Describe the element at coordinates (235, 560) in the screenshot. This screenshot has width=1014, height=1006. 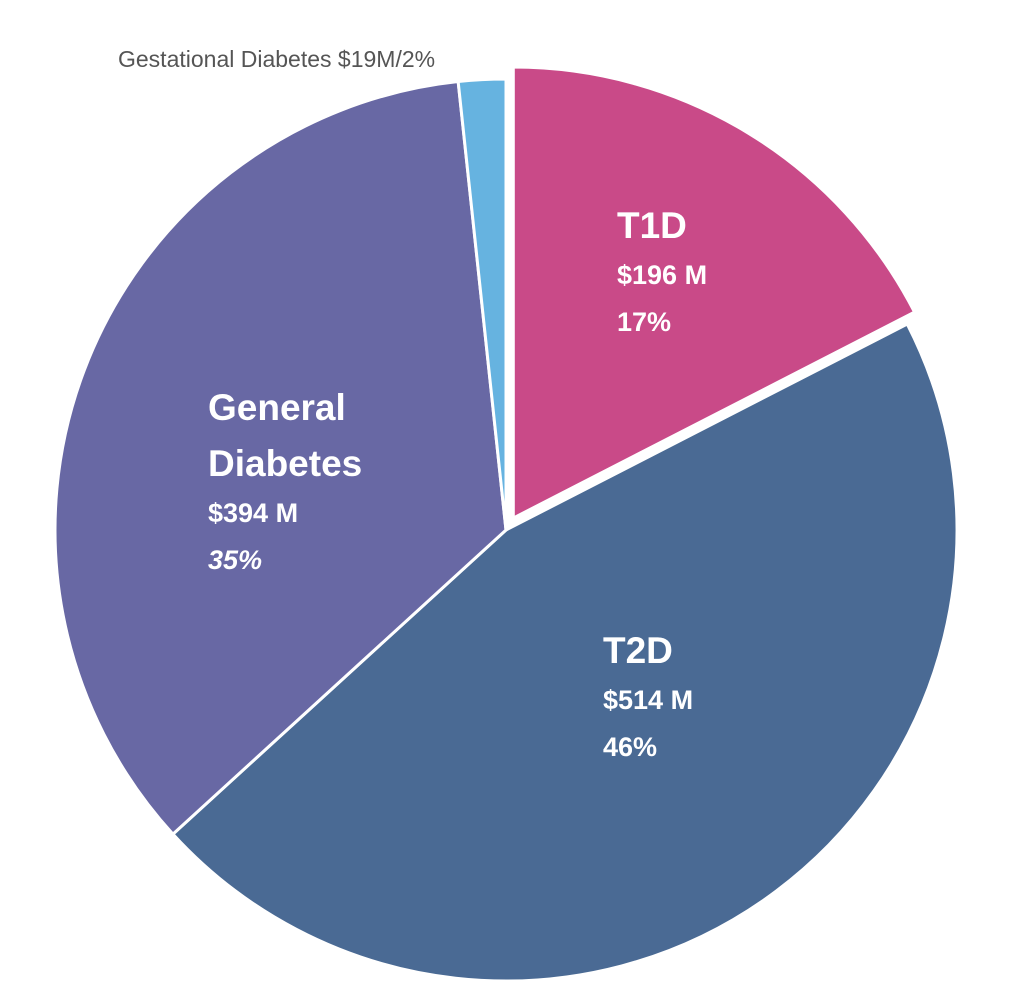
I see `label-general-diabetes-percent: 35%` at that location.